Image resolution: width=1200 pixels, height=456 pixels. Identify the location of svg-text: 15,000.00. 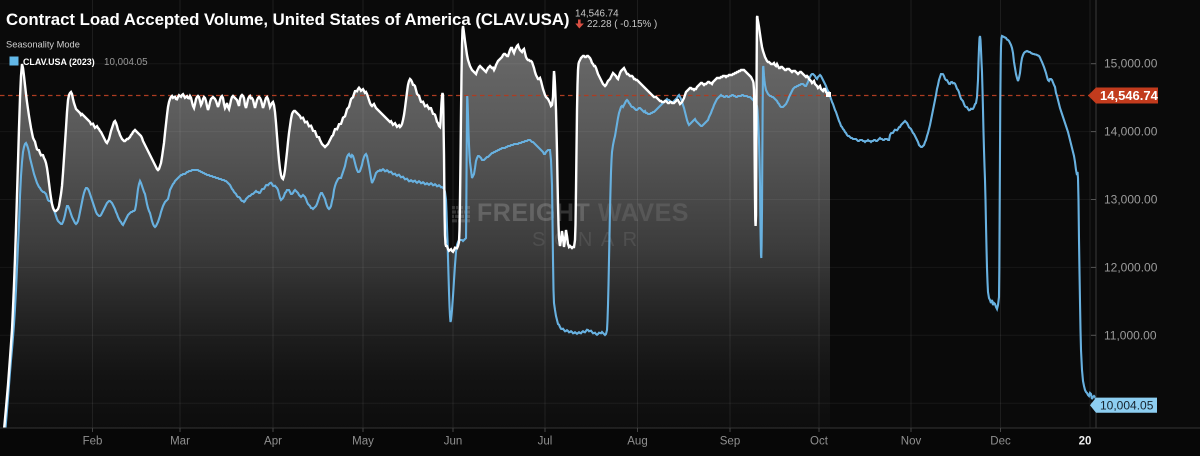
(1131, 64).